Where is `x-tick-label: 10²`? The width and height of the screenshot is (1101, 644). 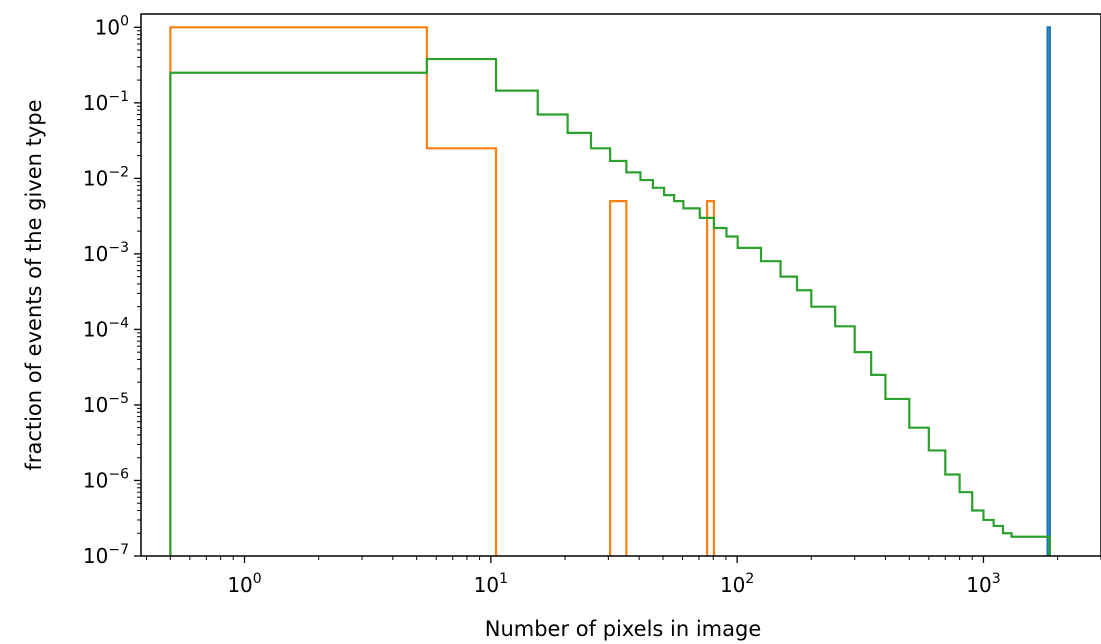
x-tick-label: 10² is located at coordinates (737, 584).